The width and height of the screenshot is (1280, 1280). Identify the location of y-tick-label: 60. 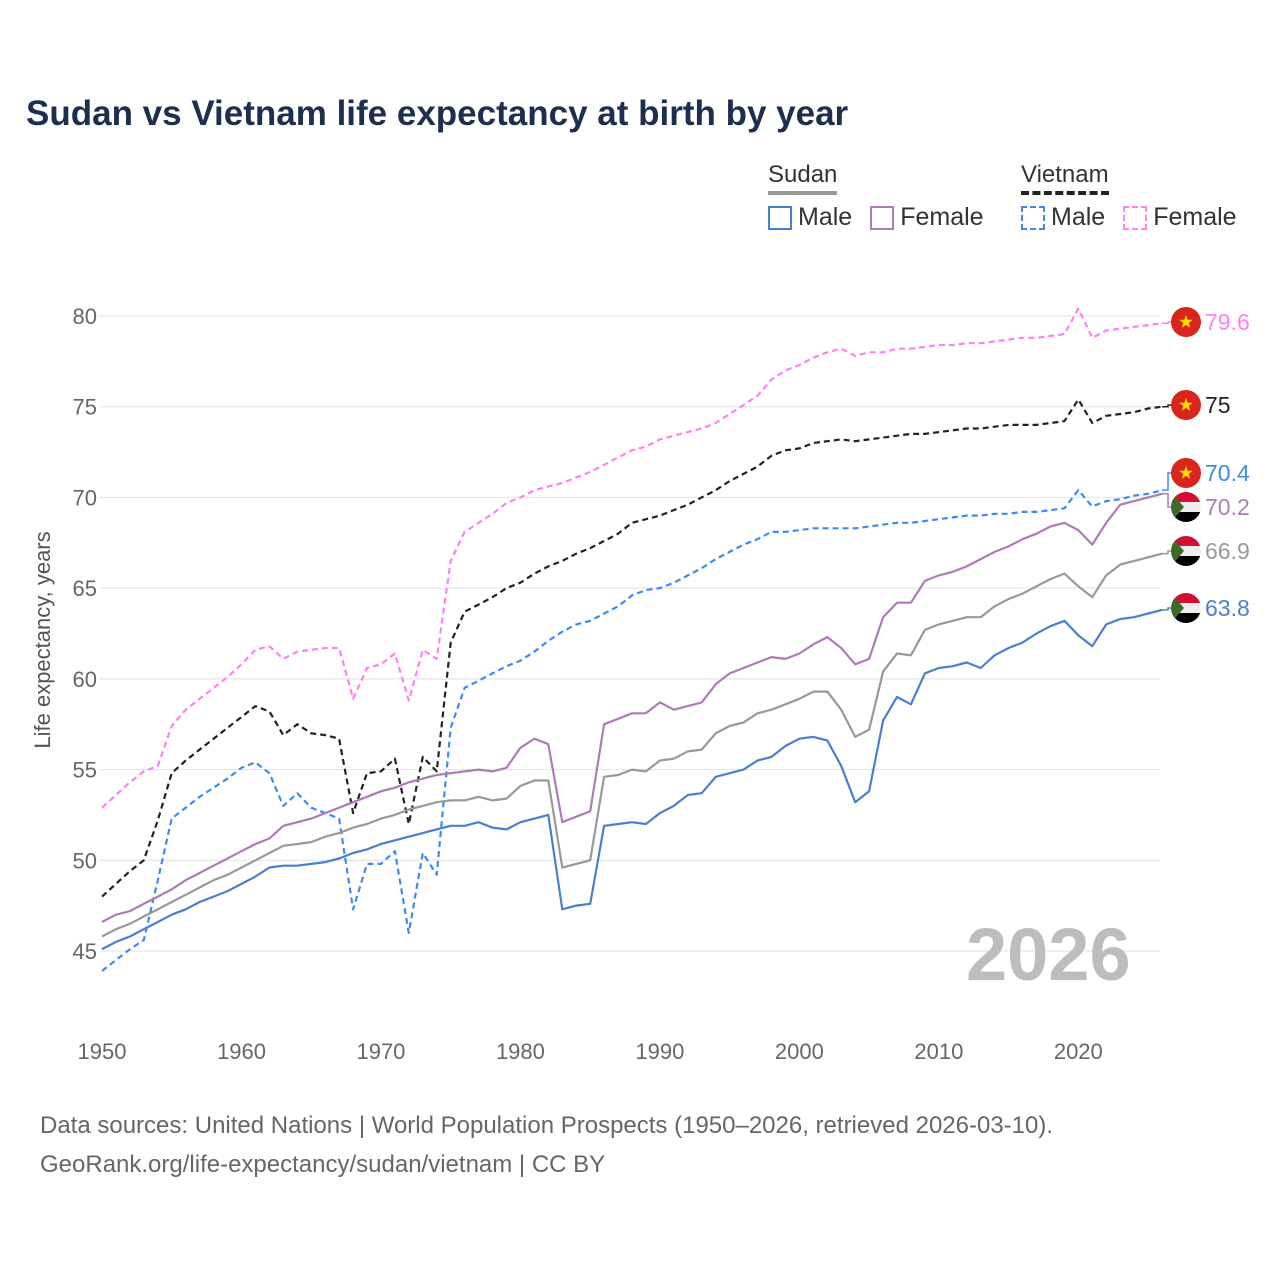
(85, 679).